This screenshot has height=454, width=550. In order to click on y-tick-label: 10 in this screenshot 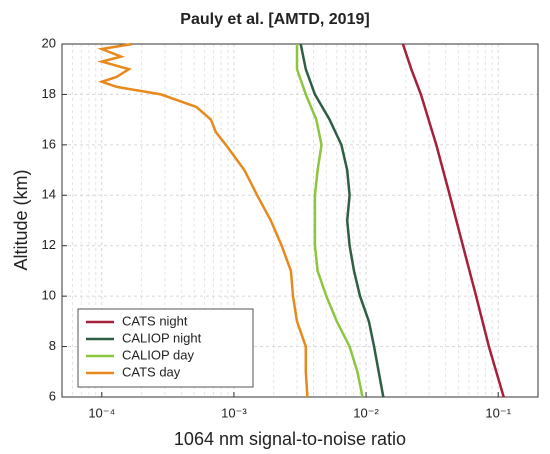, I will do `click(49, 295)`.